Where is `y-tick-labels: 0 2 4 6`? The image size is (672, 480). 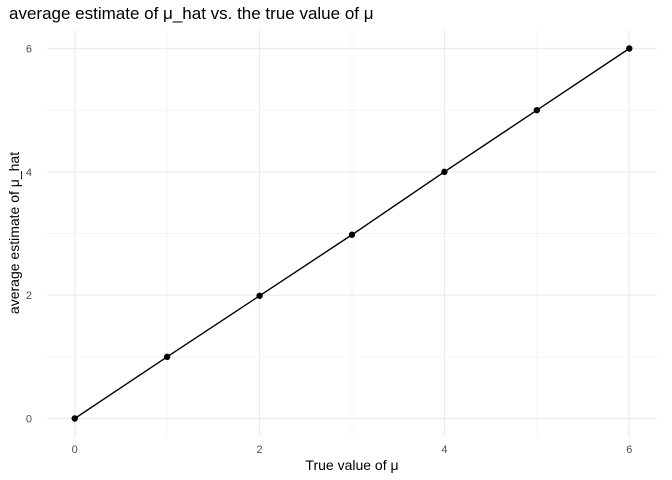 y-tick-labels: 0 2 4 6 is located at coordinates (29, 235).